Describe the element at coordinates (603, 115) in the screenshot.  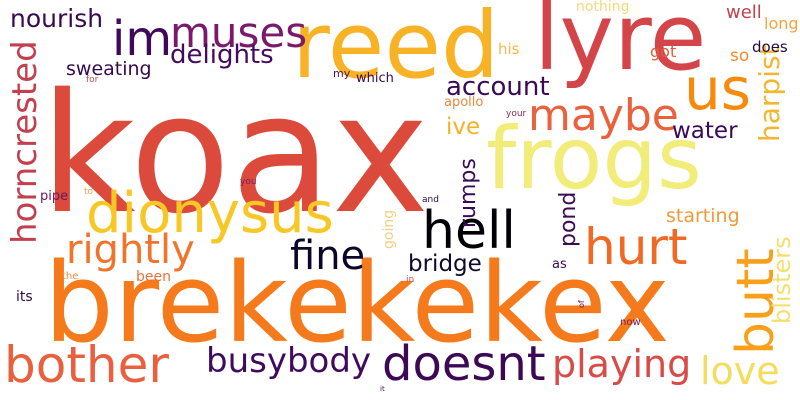
I see `word-maybe: maybe` at that location.